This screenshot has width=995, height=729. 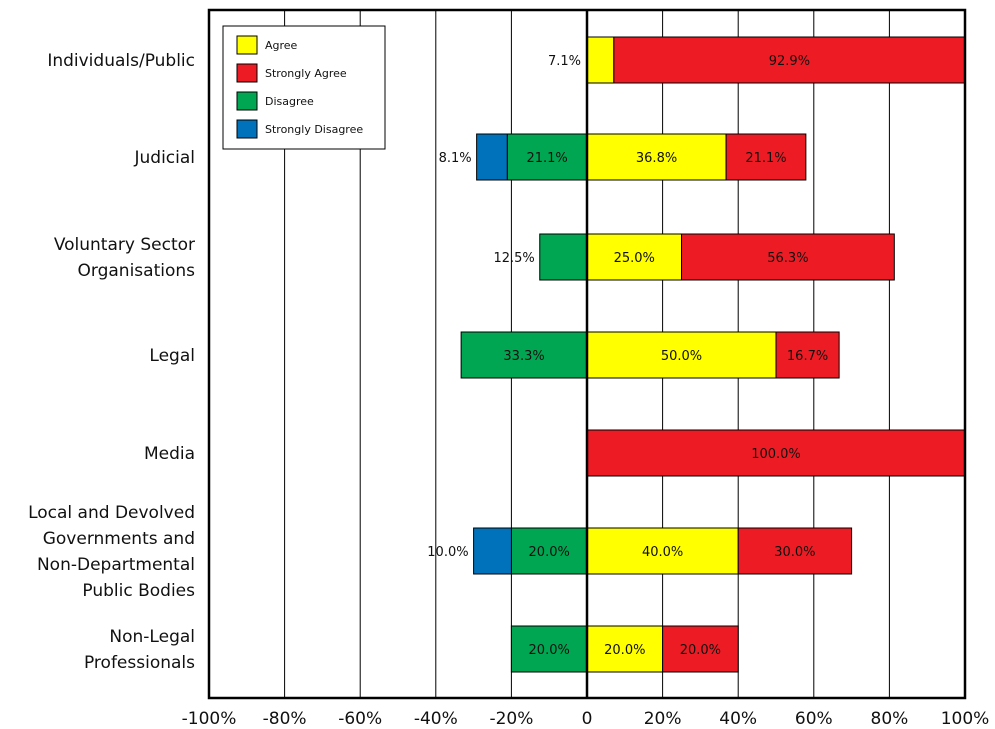 I want to click on bar-value-label: 40.0%, so click(x=662, y=552).